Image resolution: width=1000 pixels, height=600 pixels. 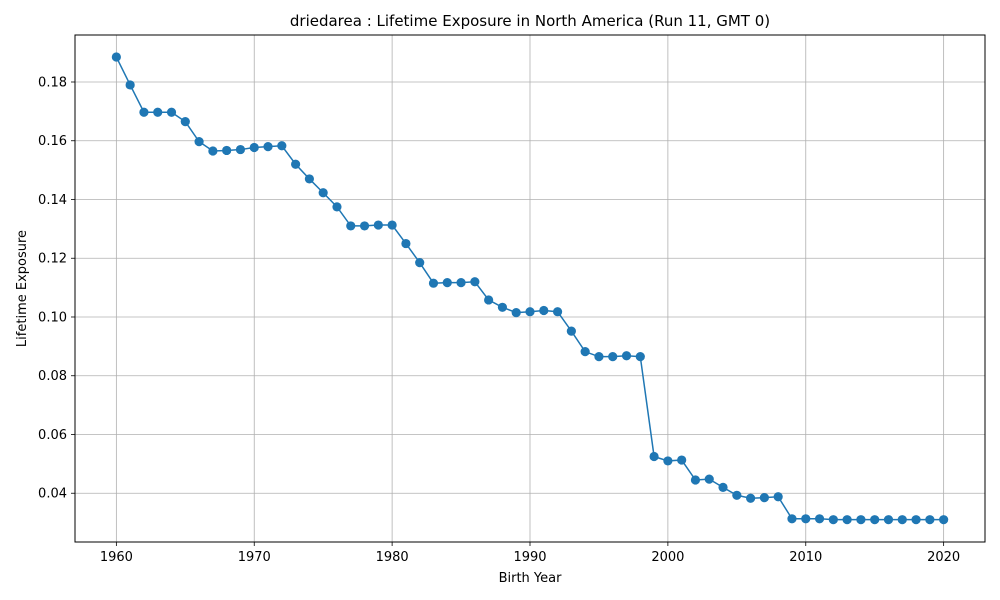 What do you see at coordinates (116, 557) in the screenshot?
I see `x-tick-label: 1960` at bounding box center [116, 557].